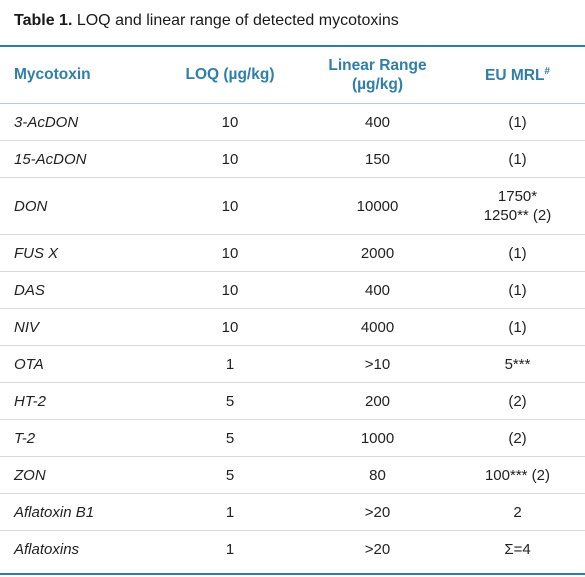  What do you see at coordinates (377, 327) in the screenshot?
I see `cell-linear-range: 4000` at bounding box center [377, 327].